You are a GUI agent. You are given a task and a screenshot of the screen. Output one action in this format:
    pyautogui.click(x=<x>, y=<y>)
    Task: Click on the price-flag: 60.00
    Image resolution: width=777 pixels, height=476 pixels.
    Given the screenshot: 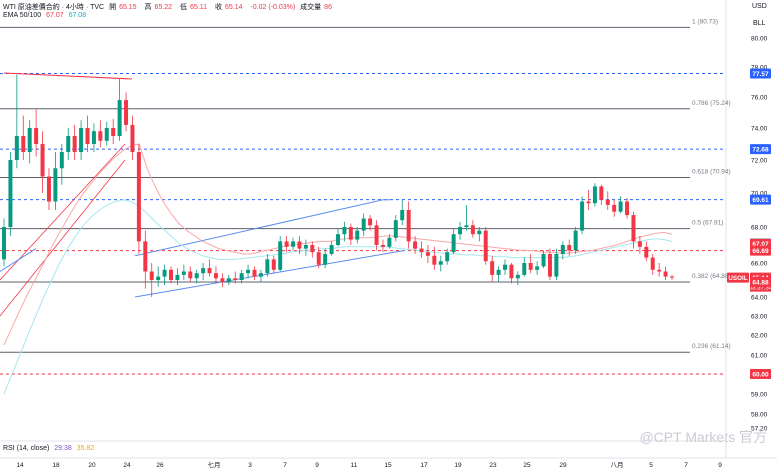 What is the action you would take?
    pyautogui.click(x=760, y=374)
    